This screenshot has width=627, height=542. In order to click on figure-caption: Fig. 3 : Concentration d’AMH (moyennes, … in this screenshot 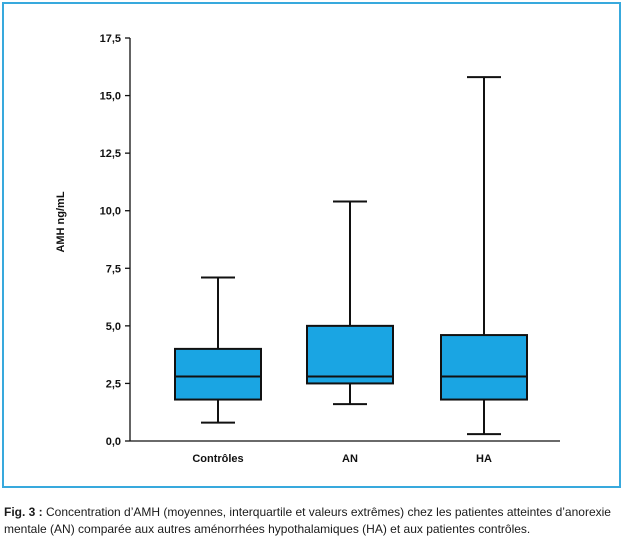, I will do `click(312, 521)`.